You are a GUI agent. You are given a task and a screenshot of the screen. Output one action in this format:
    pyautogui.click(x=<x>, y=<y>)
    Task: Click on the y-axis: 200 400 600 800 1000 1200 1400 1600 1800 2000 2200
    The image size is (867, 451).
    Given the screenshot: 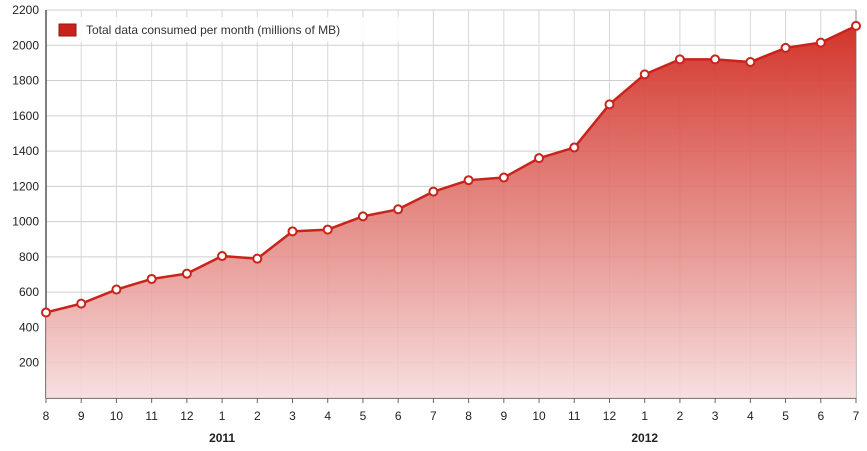 What is the action you would take?
    pyautogui.click(x=29, y=200)
    